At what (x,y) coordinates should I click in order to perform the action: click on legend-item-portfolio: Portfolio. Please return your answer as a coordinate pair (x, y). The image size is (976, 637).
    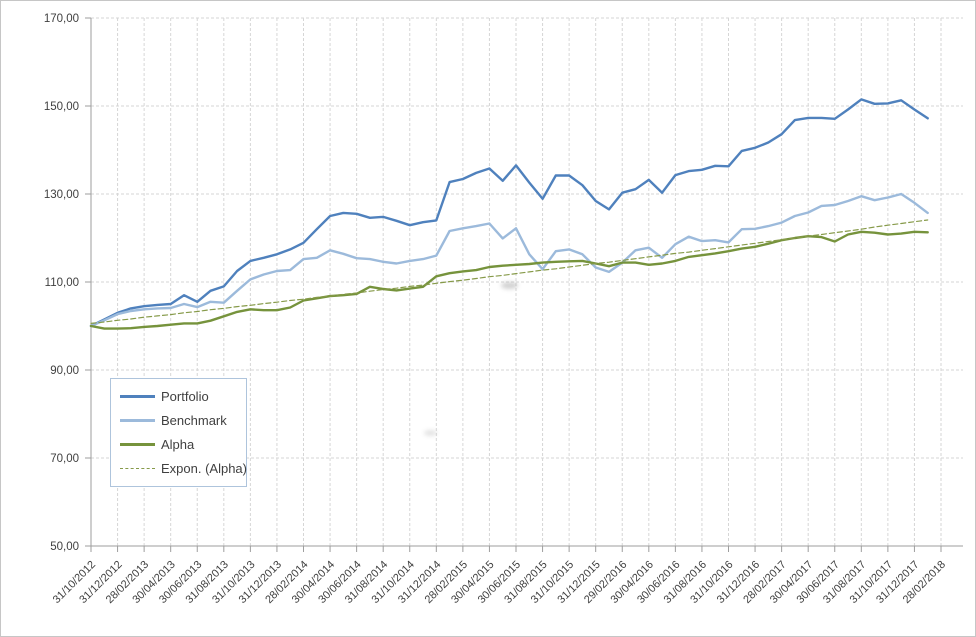
    Looking at the image, I should click on (178, 396).